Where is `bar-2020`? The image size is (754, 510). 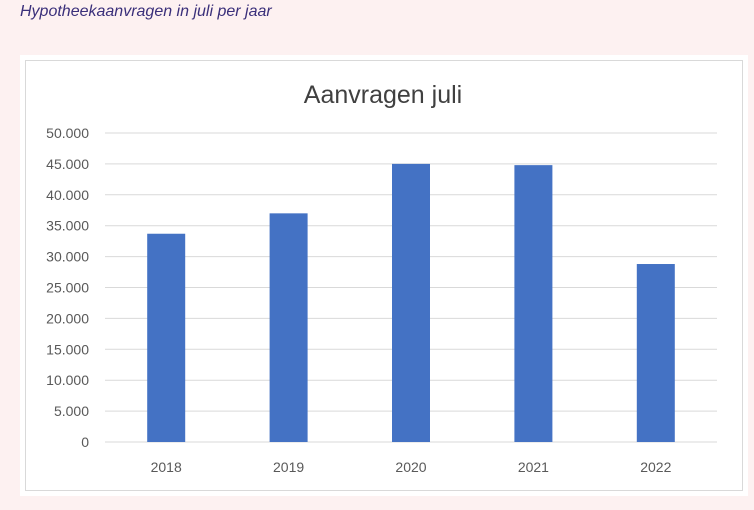 bar-2020 is located at coordinates (411, 302).